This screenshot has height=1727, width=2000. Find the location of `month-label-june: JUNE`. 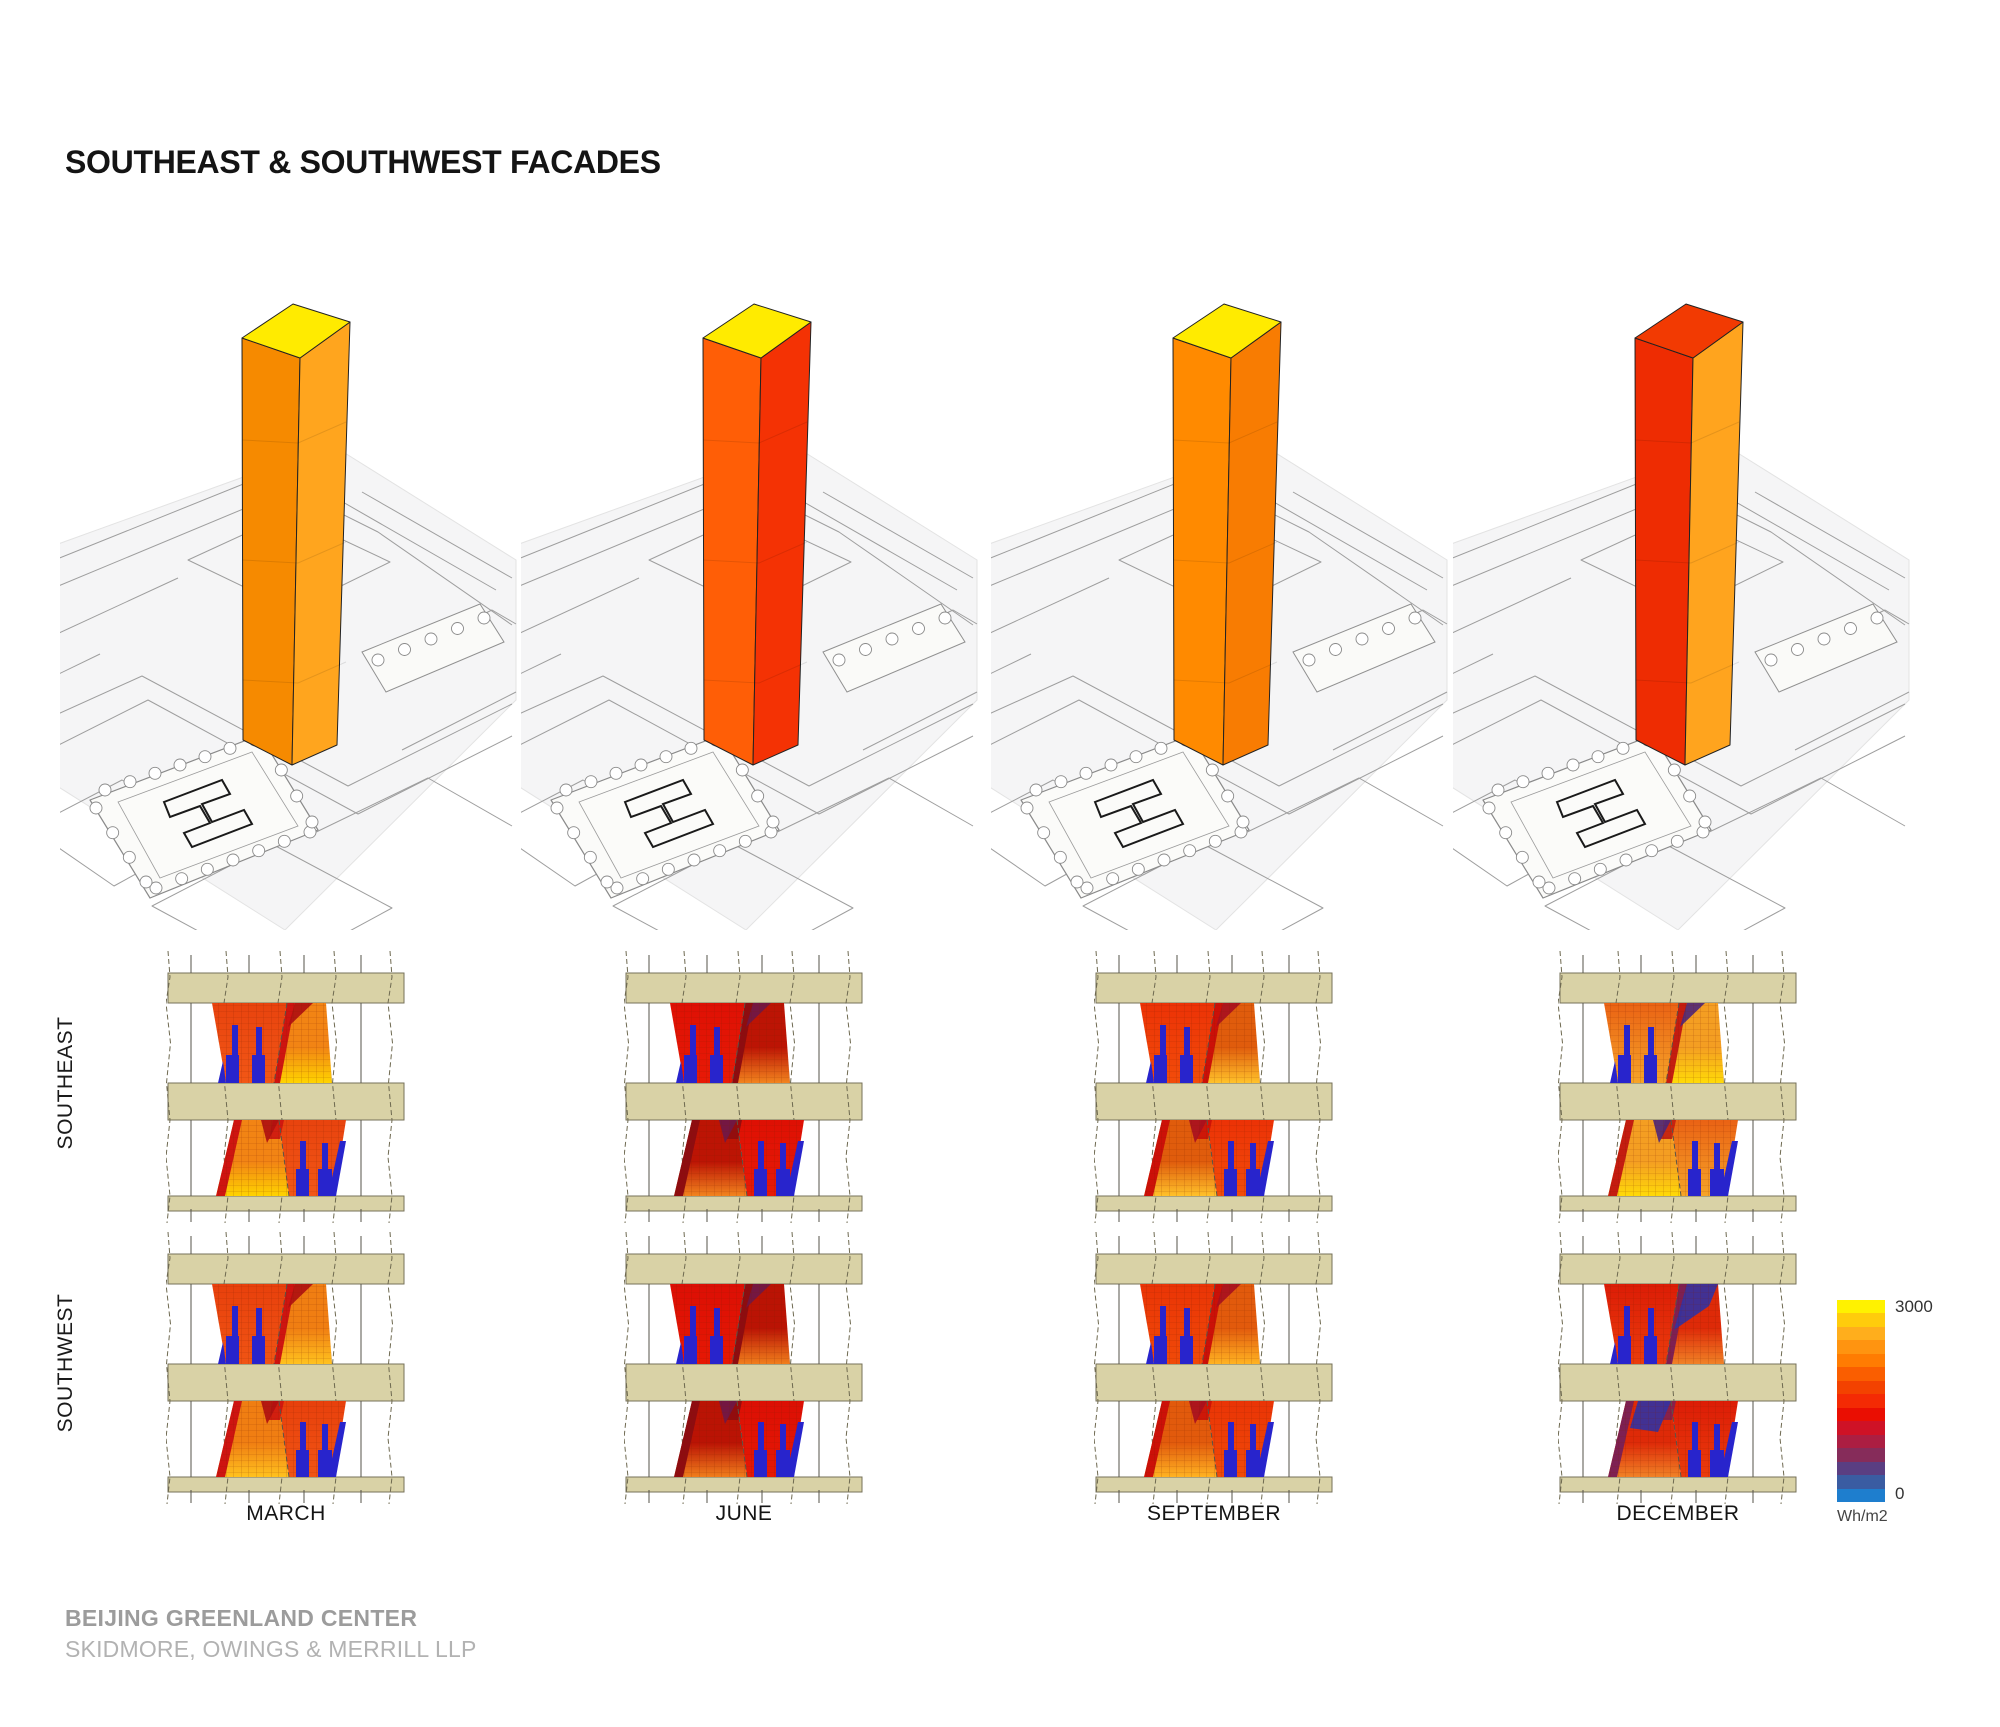

month-label-june: JUNE is located at coordinates (744, 1513).